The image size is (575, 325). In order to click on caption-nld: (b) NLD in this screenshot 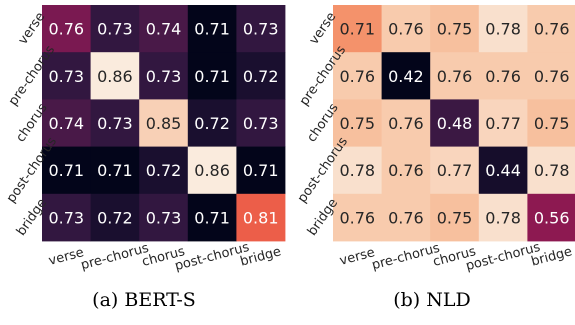, I will do `click(432, 300)`.